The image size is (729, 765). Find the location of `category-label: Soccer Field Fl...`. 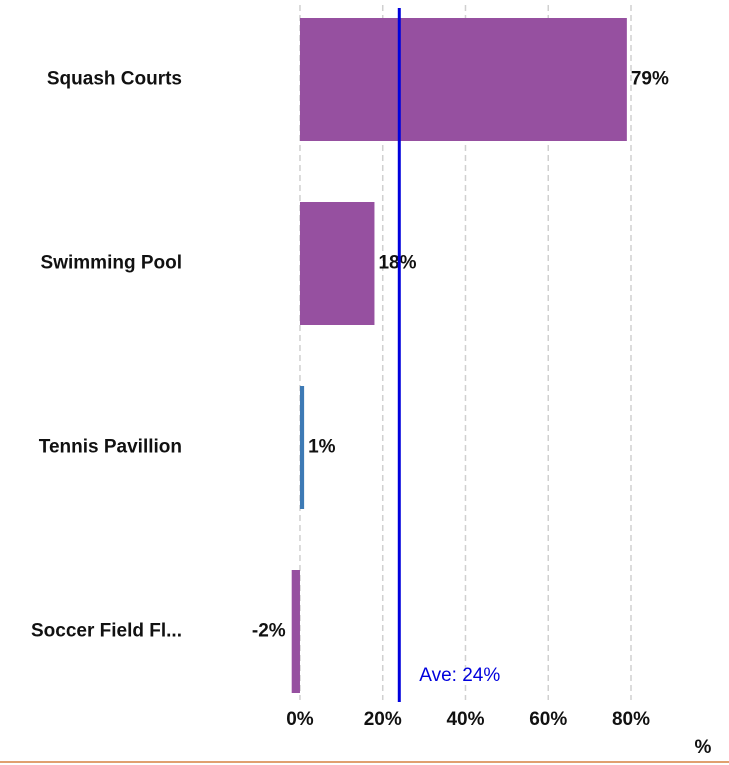

category-label: Soccer Field Fl... is located at coordinates (106, 631).